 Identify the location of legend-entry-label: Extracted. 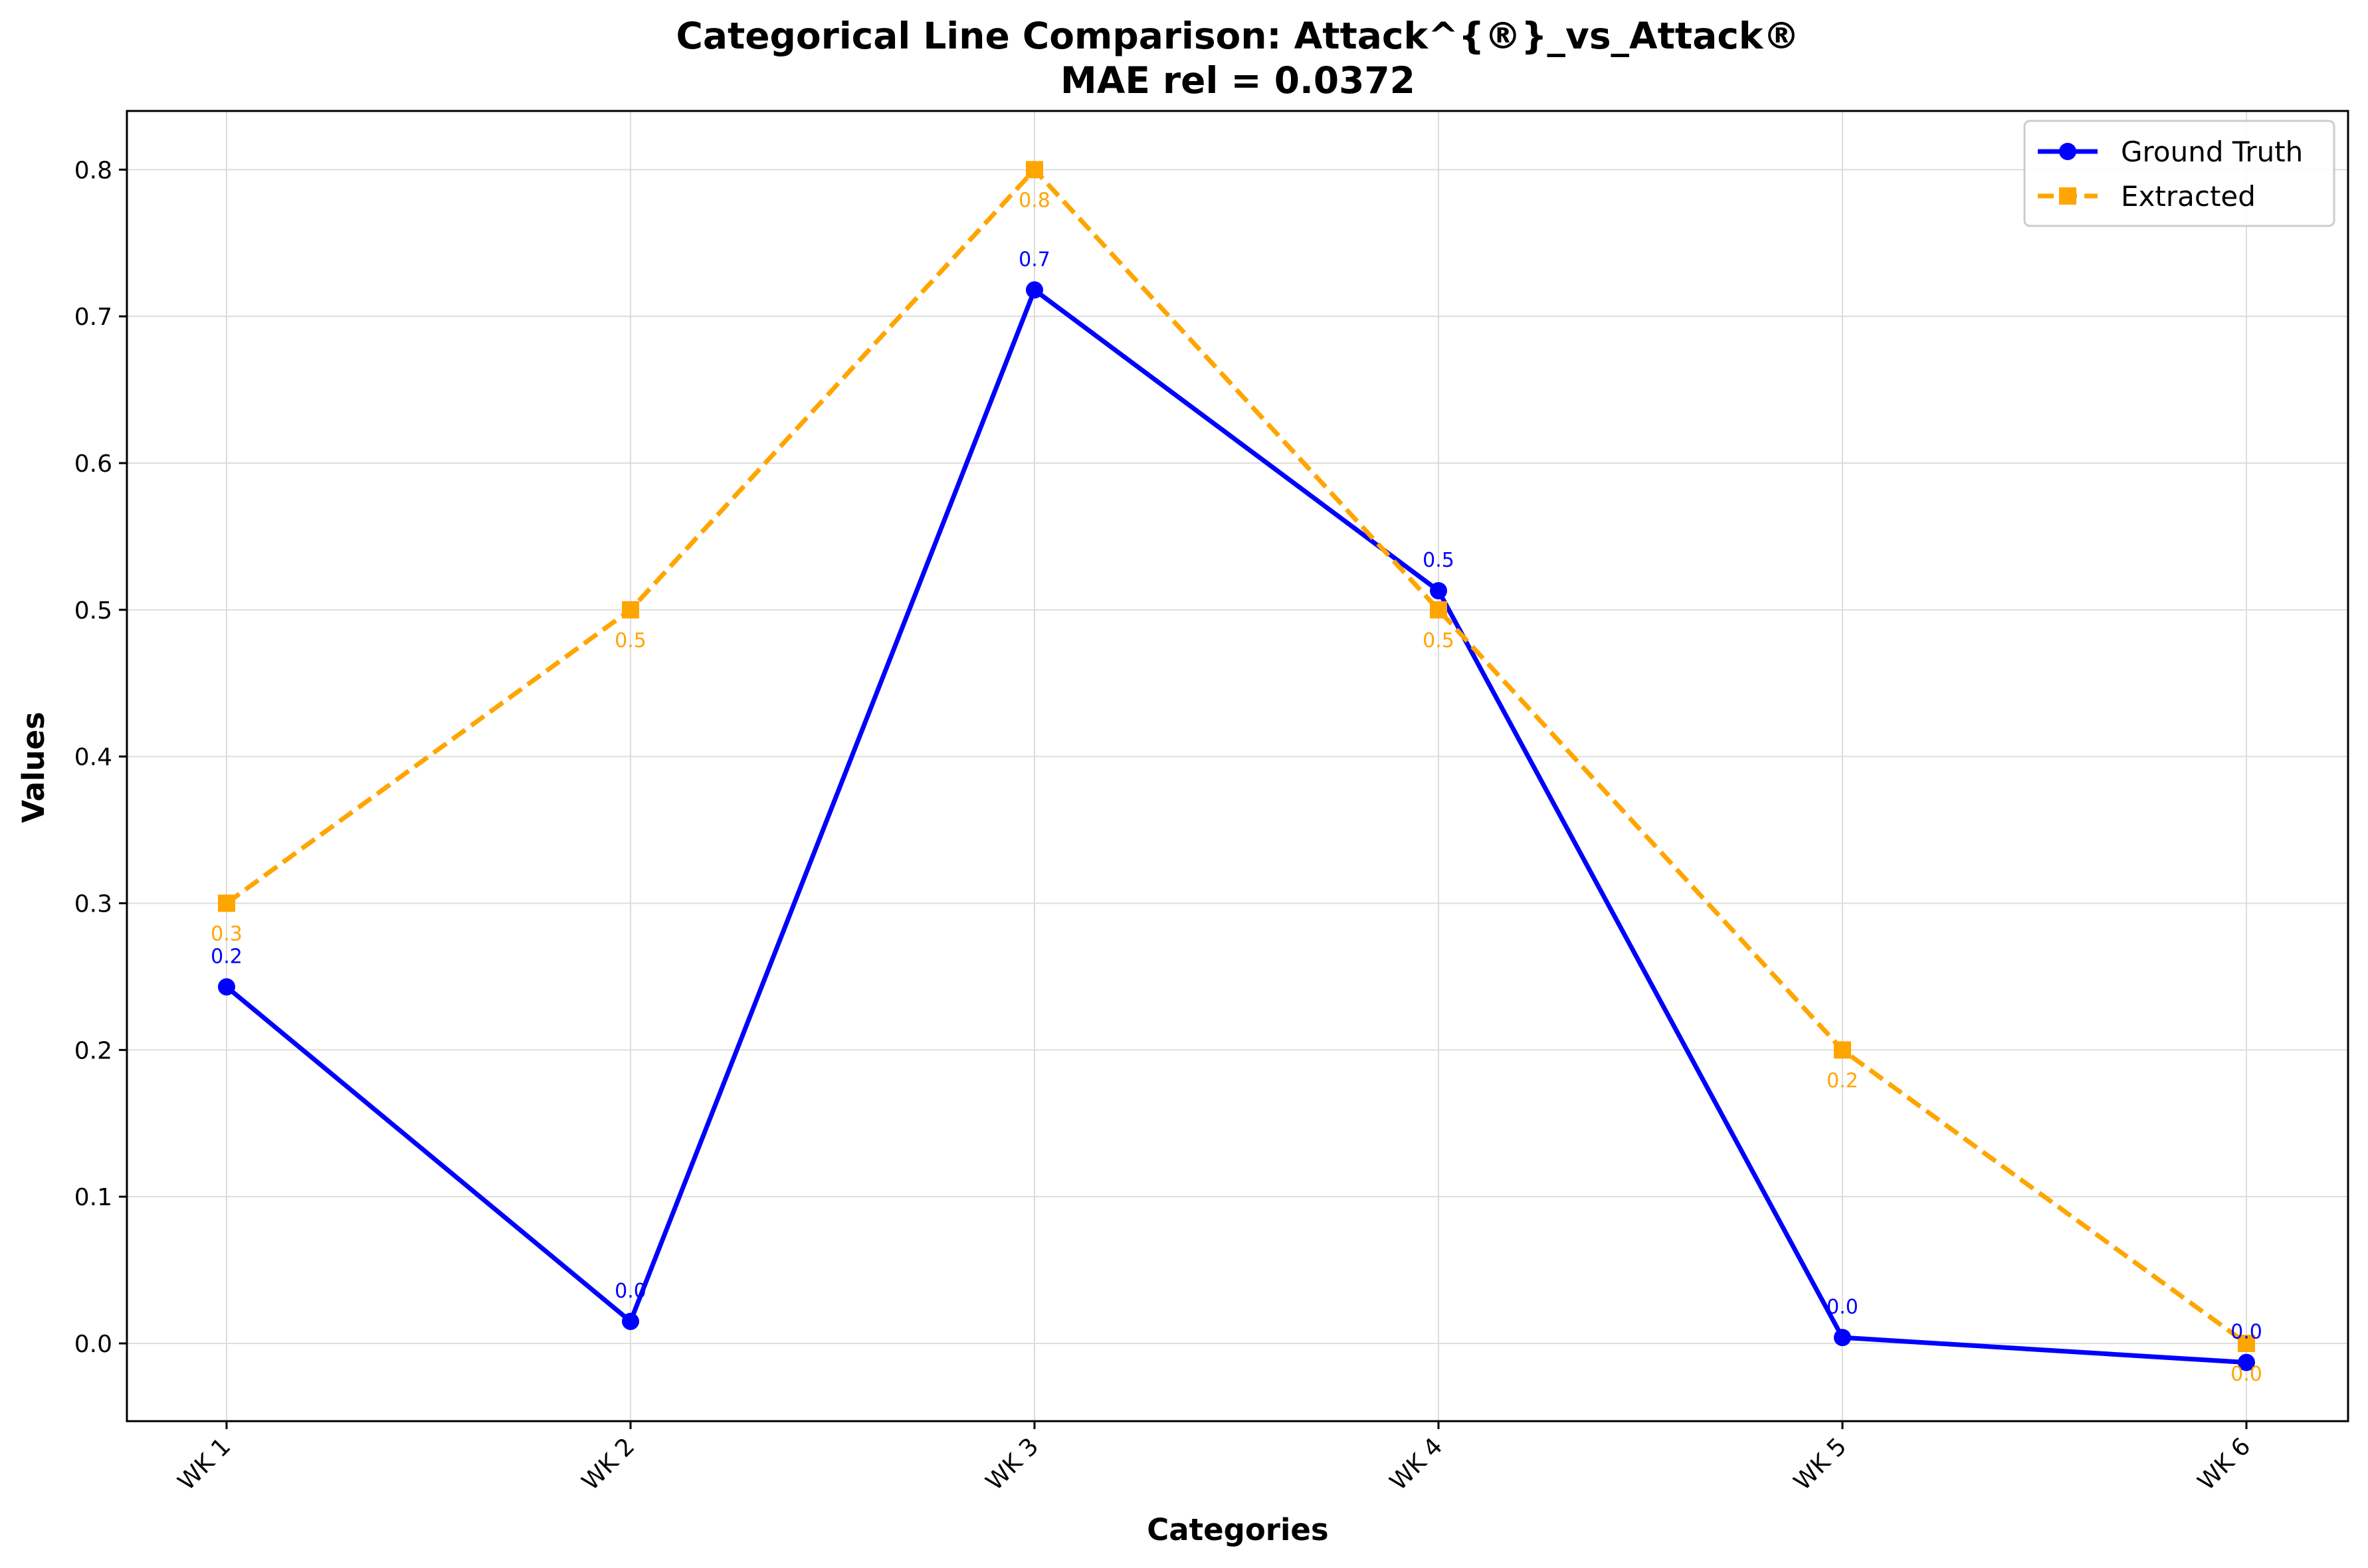
(2188, 196).